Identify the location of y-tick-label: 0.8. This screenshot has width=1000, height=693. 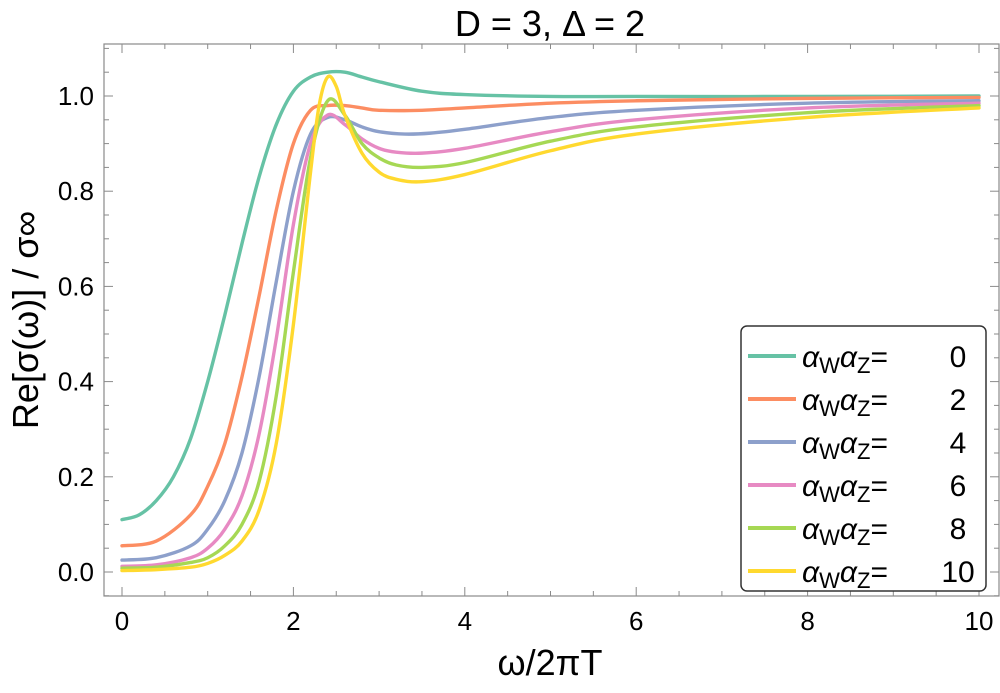
(76, 191).